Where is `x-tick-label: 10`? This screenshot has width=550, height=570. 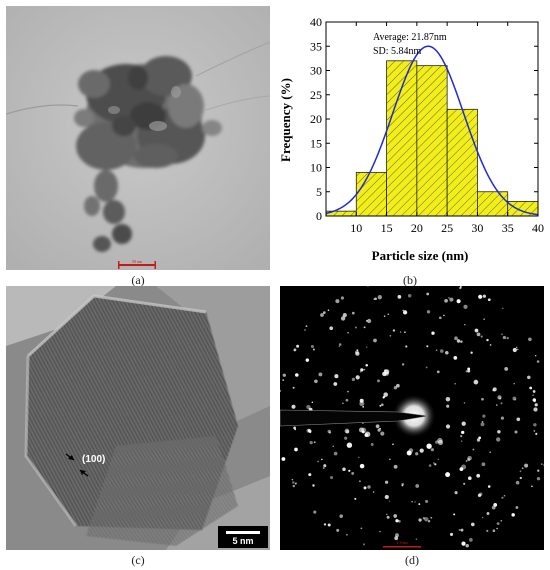 x-tick-label: 10 is located at coordinates (356, 228).